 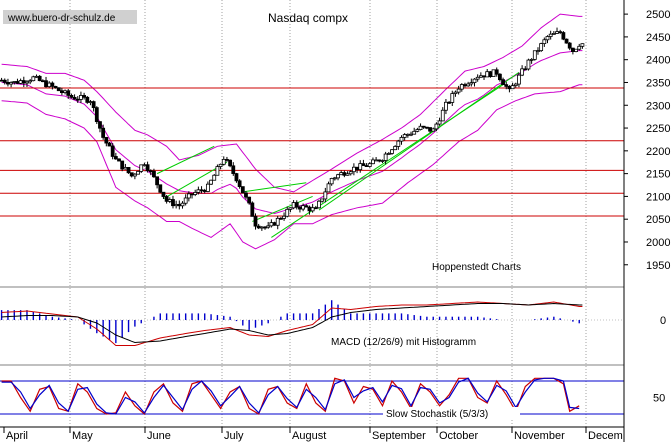 What do you see at coordinates (658, 61) in the screenshot?
I see `y-tick-label: 2400` at bounding box center [658, 61].